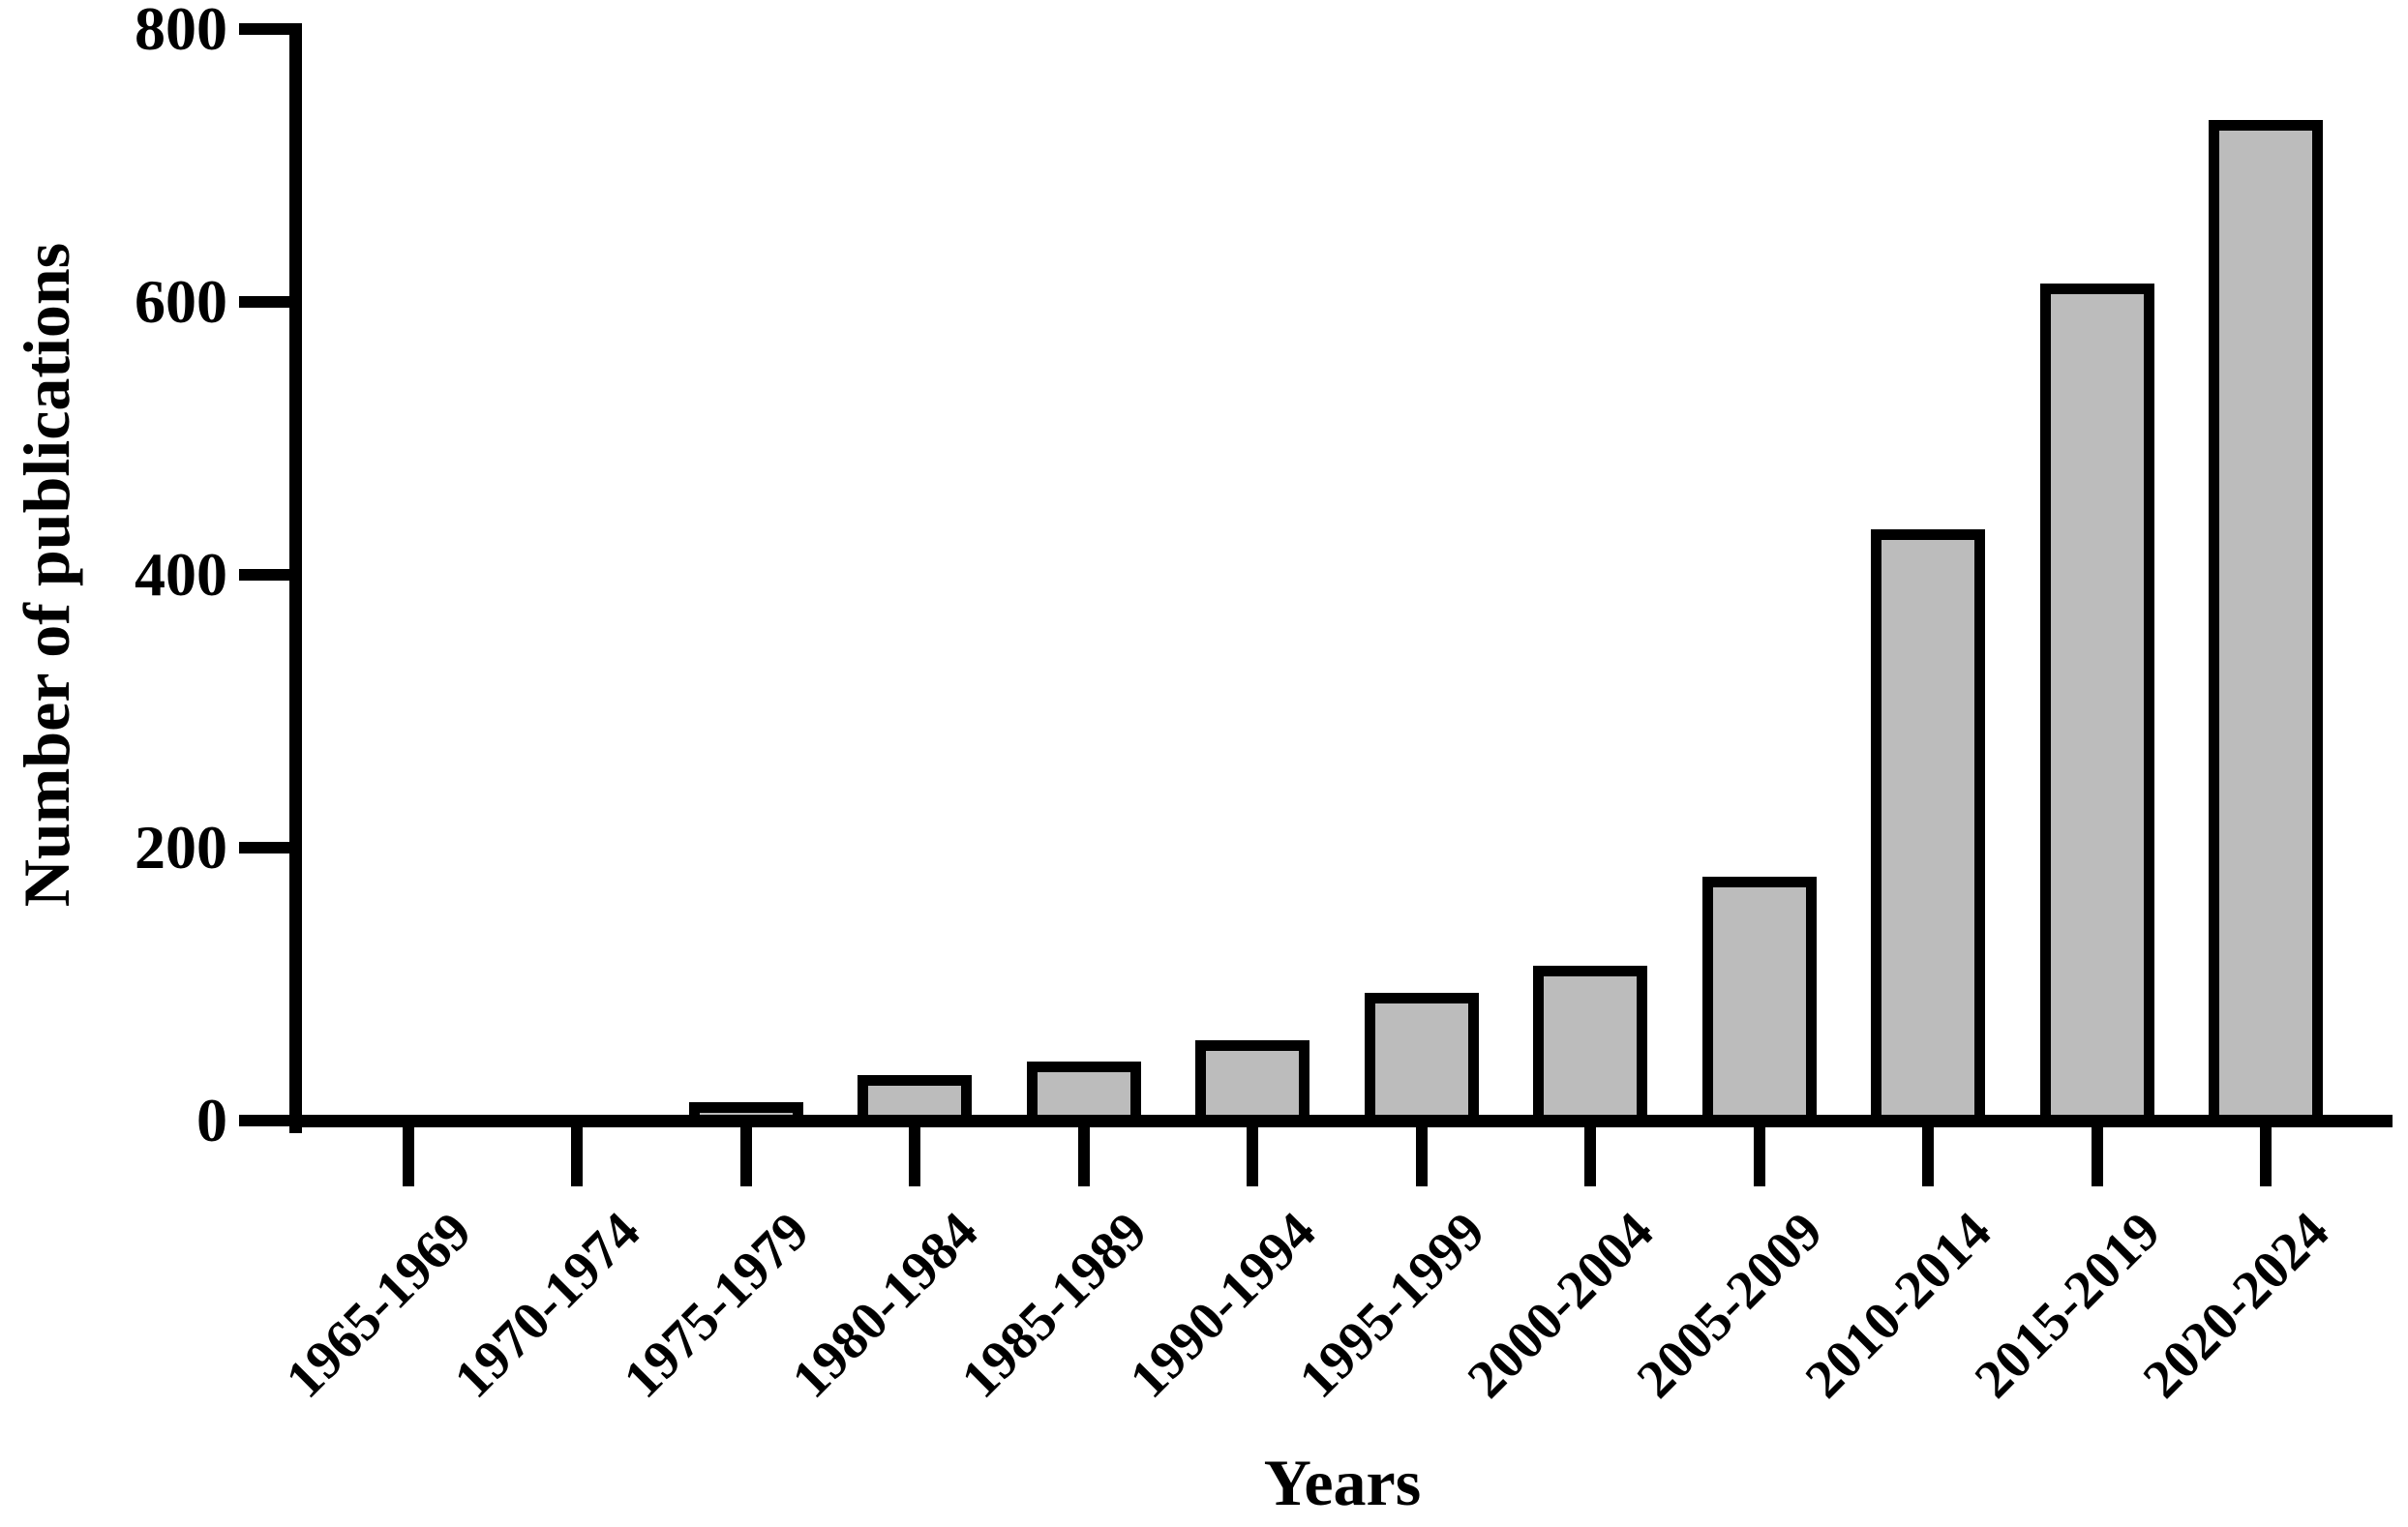 The image size is (2408, 1527). Describe the element at coordinates (1422, 1059) in the screenshot. I see `bar-1995-1999` at that location.